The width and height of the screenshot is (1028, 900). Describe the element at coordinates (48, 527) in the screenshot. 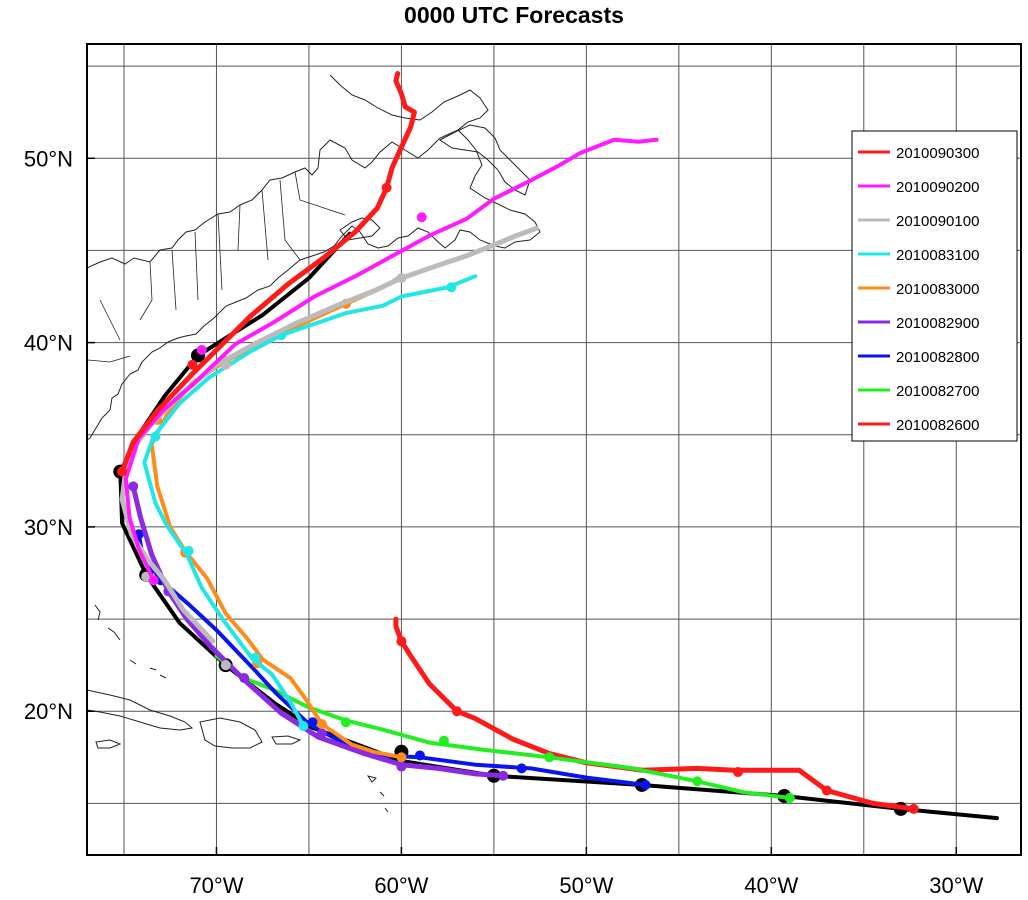

I see `y-tick-label: 30°N` at that location.